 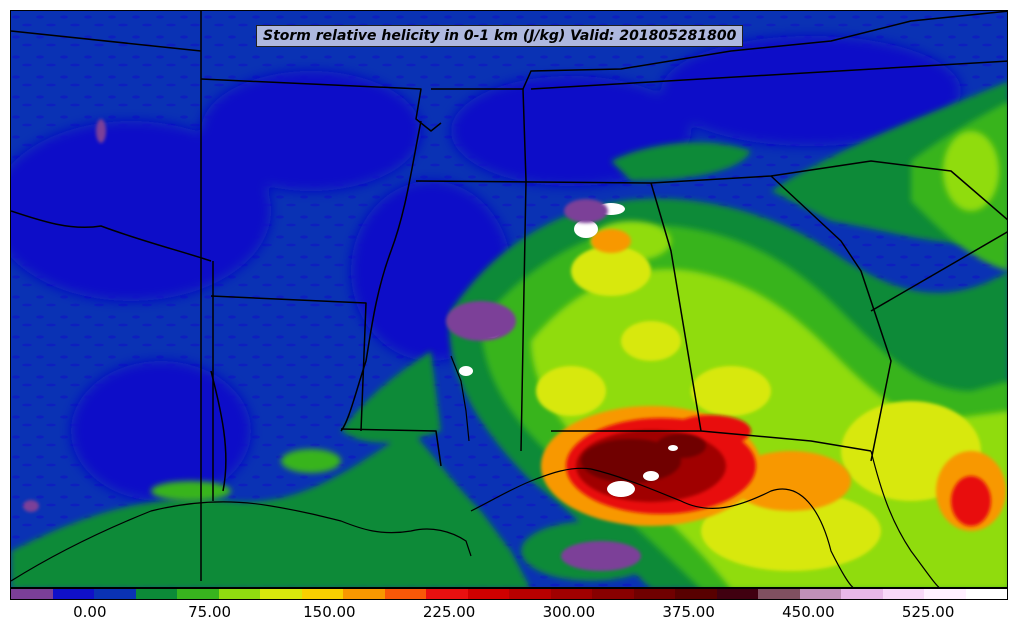 What do you see at coordinates (928, 612) in the screenshot?
I see `colorbar-tick-label: 525.00` at bounding box center [928, 612].